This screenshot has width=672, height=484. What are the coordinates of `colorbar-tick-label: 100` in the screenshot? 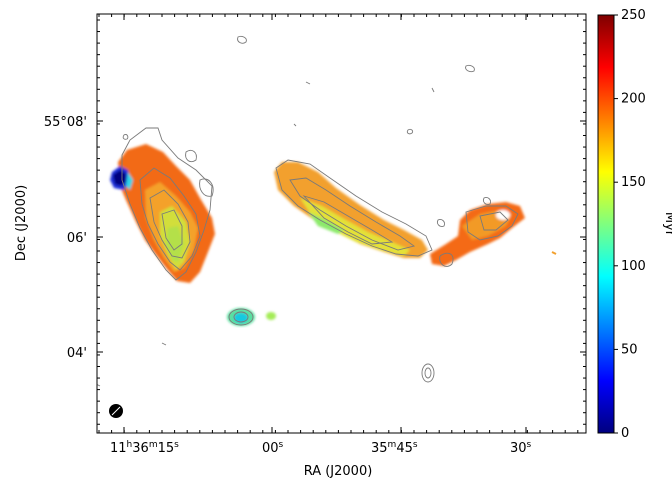 It's located at (633, 266).